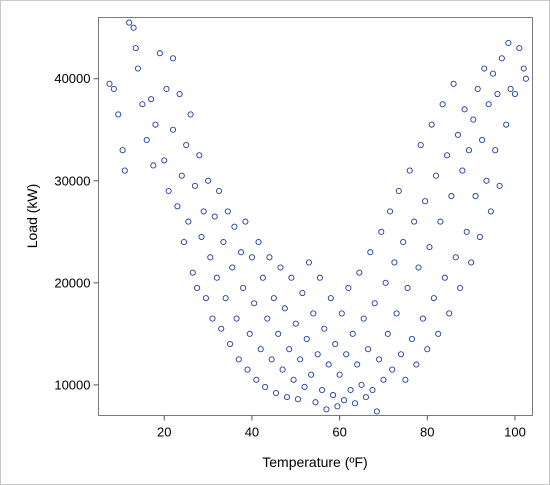 This screenshot has width=550, height=485. What do you see at coordinates (314, 462) in the screenshot?
I see `x-axis-label: Temperature (ºF)` at bounding box center [314, 462].